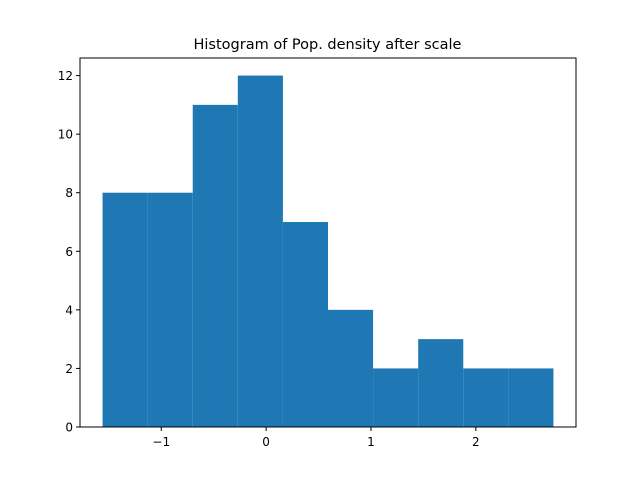 This screenshot has height=480, width=640. Describe the element at coordinates (328, 45) in the screenshot. I see `chart-title: Histogram of Pop. density after scale` at that location.